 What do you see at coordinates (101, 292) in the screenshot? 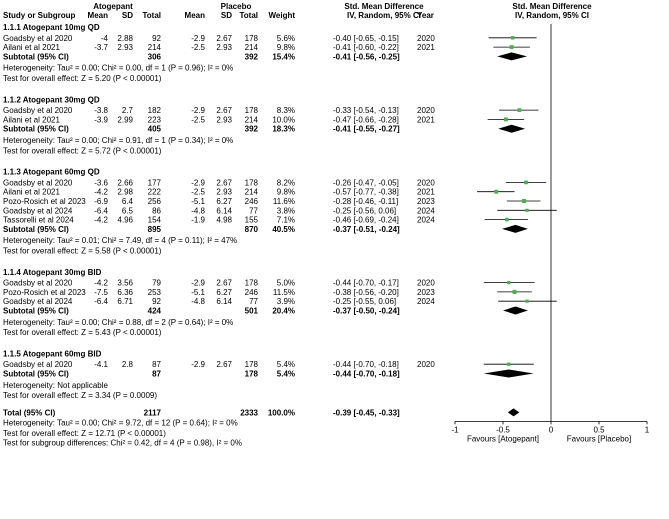
I see `study-mean-treatment: -7.5` at bounding box center [101, 292].